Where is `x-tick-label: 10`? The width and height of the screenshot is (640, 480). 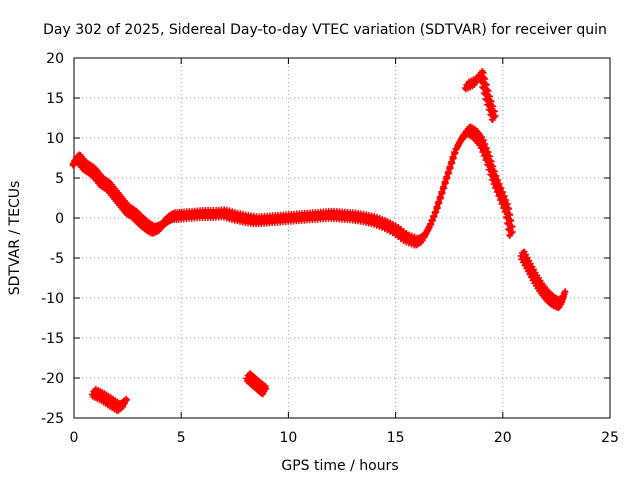 x-tick-label: 10 is located at coordinates (288, 438).